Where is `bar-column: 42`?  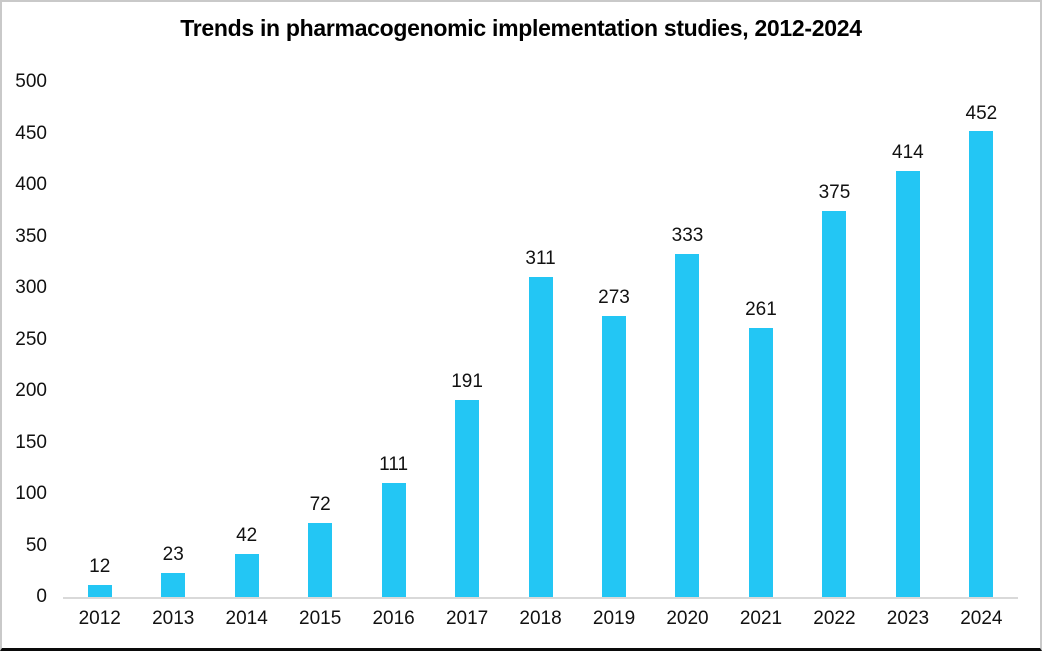 bar-column: 42 is located at coordinates (246, 339).